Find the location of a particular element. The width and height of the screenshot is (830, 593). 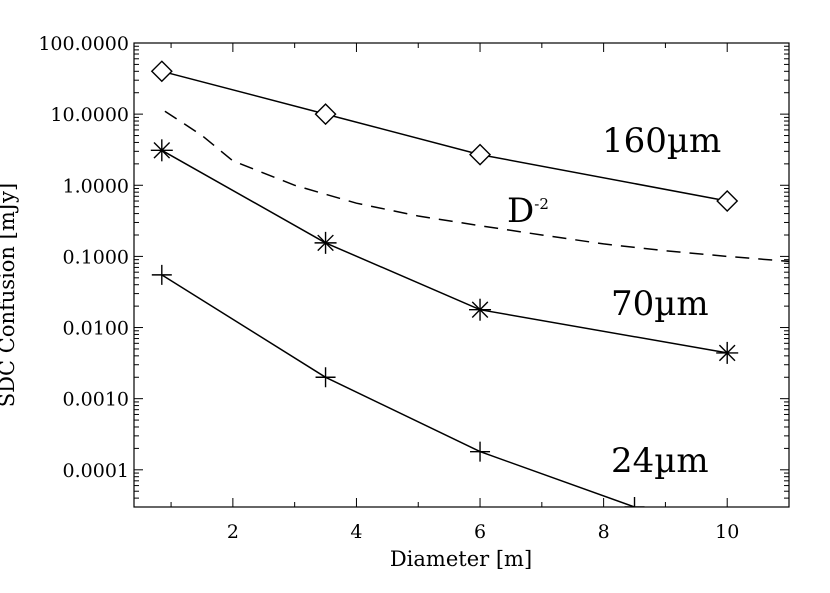

y-axis-title: SDC Confusion [mJy] is located at coordinates (9, 295).